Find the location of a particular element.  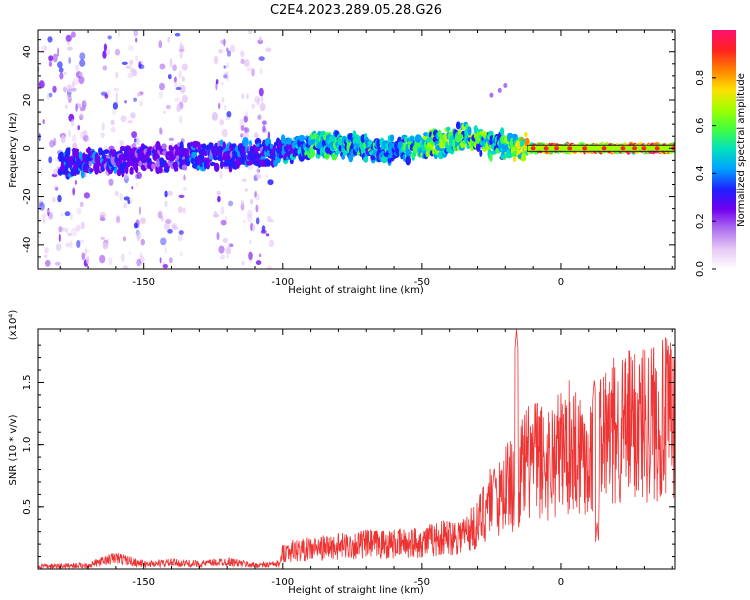

colorbar-label: Normalized spectral amplitude is located at coordinates (741, 150).